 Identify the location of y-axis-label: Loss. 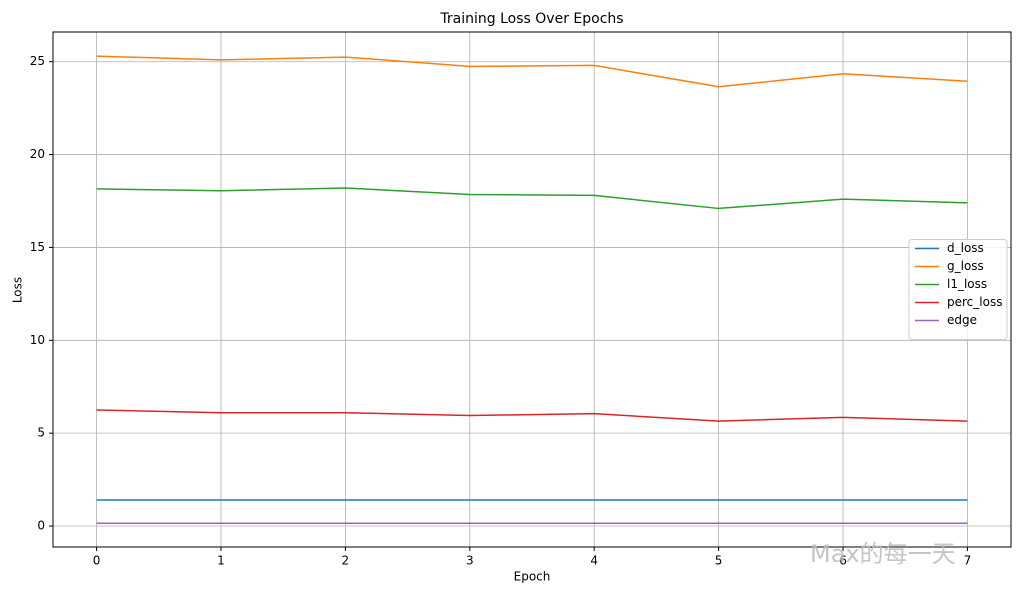
(18, 290).